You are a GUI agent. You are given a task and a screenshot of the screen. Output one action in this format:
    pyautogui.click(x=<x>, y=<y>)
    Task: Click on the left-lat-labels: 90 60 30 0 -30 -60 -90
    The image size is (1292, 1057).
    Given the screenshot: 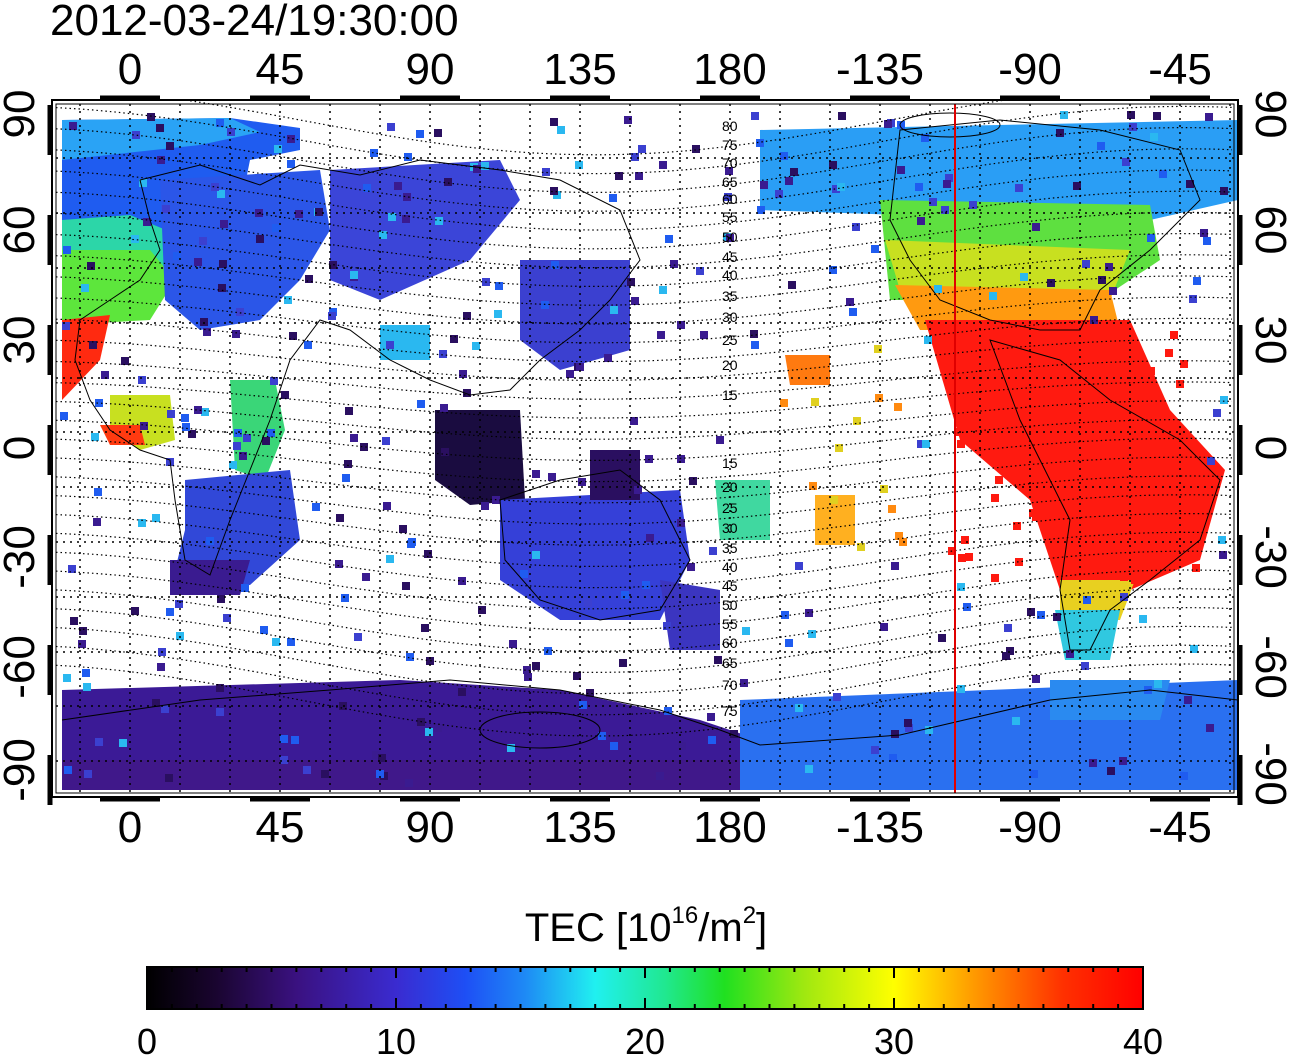 What is the action you would take?
    pyautogui.click(x=22, y=446)
    